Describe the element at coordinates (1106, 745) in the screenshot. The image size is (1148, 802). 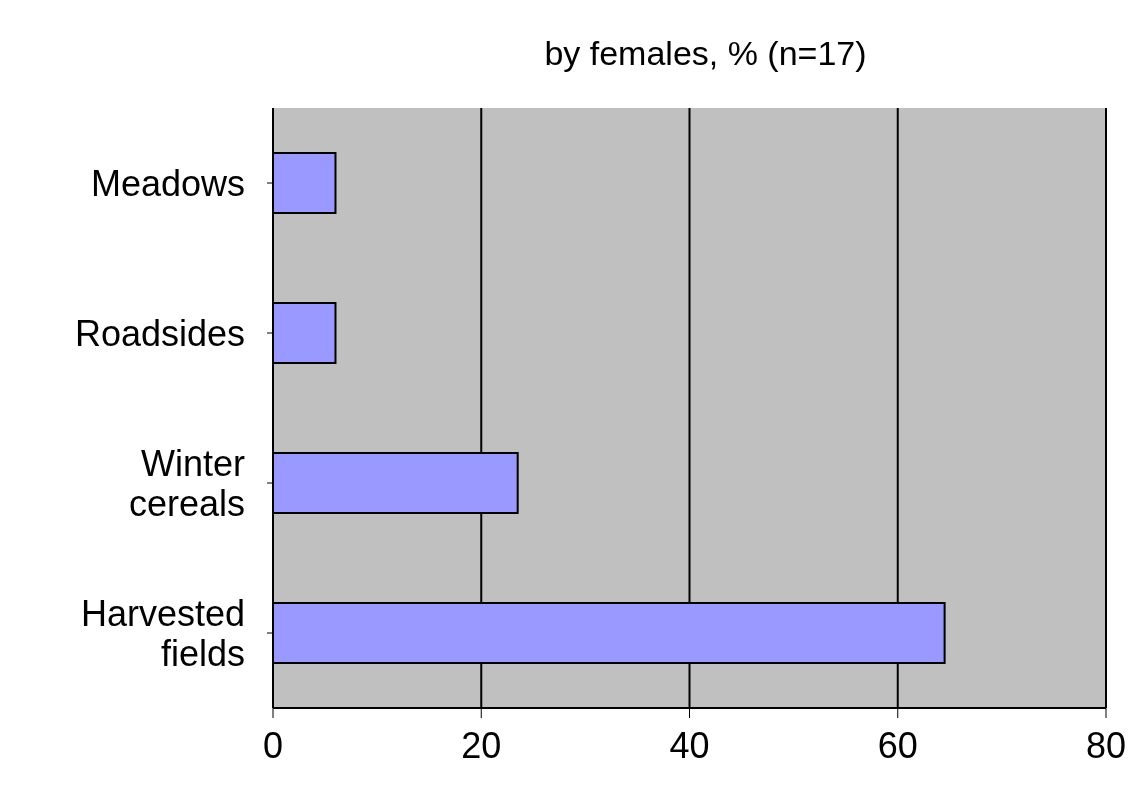
I see `x-tick-label: 80` at that location.